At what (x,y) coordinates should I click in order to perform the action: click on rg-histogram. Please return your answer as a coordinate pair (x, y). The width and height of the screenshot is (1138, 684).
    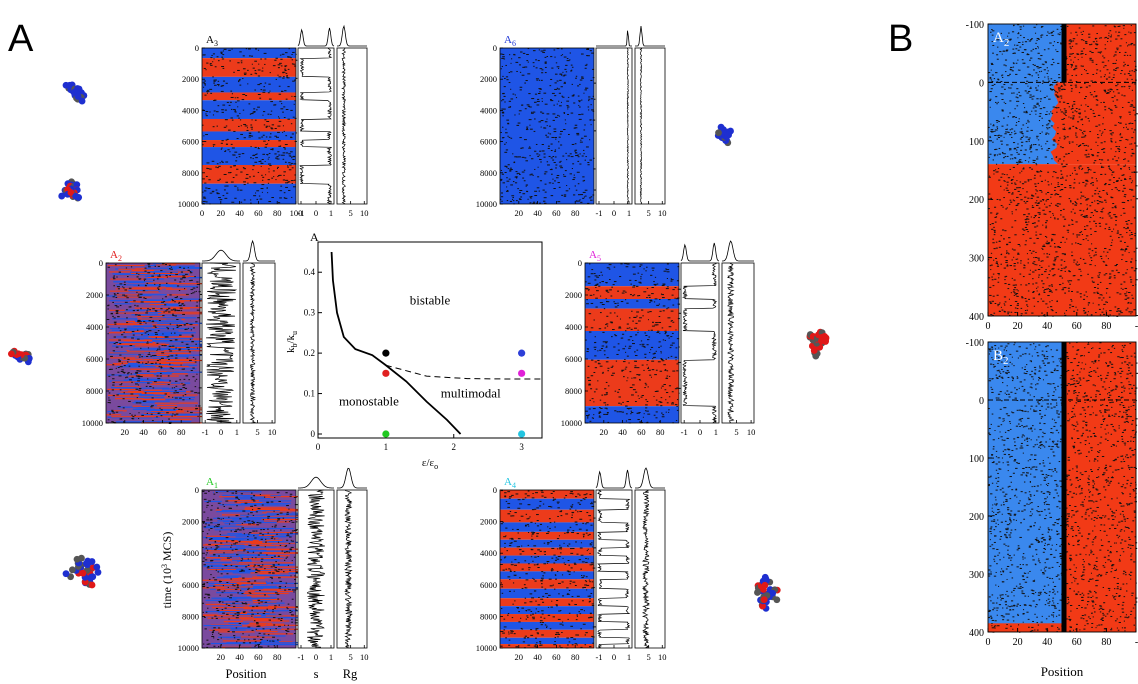
    Looking at the image, I should click on (737, 251).